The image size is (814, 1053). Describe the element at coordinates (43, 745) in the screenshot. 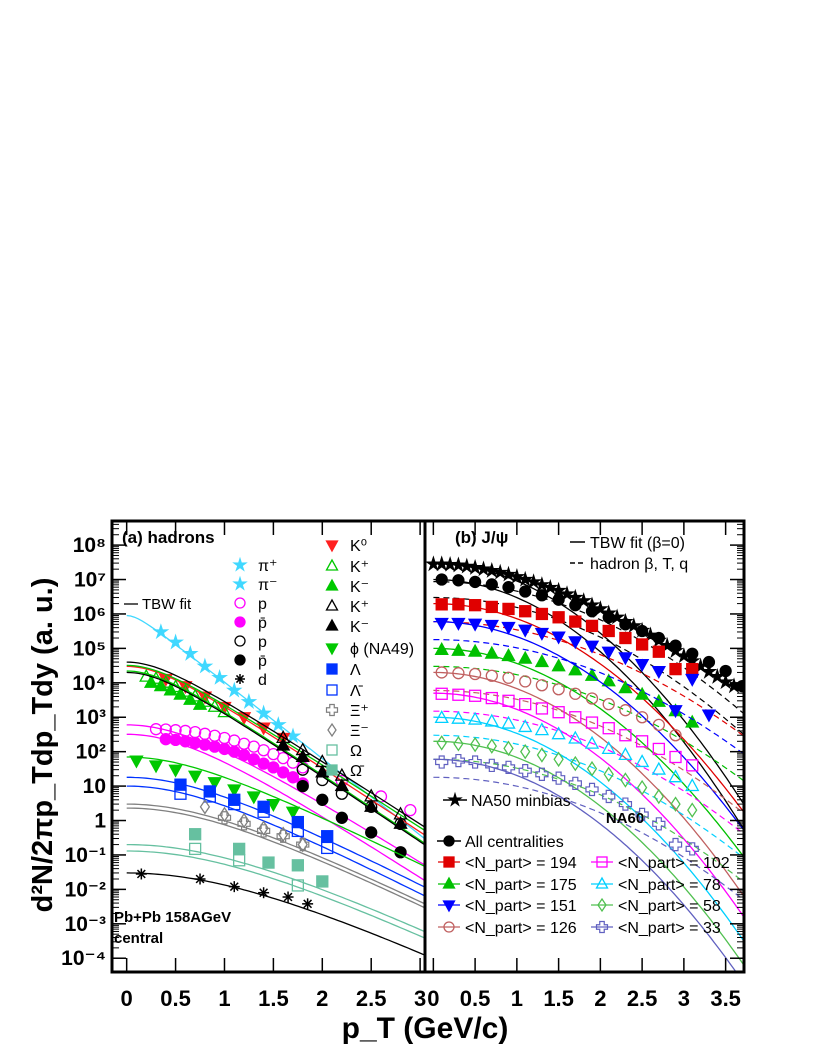

I see `y-axis-label: d²N/2πp_Tdp_Tdy (a. u.)` at that location.